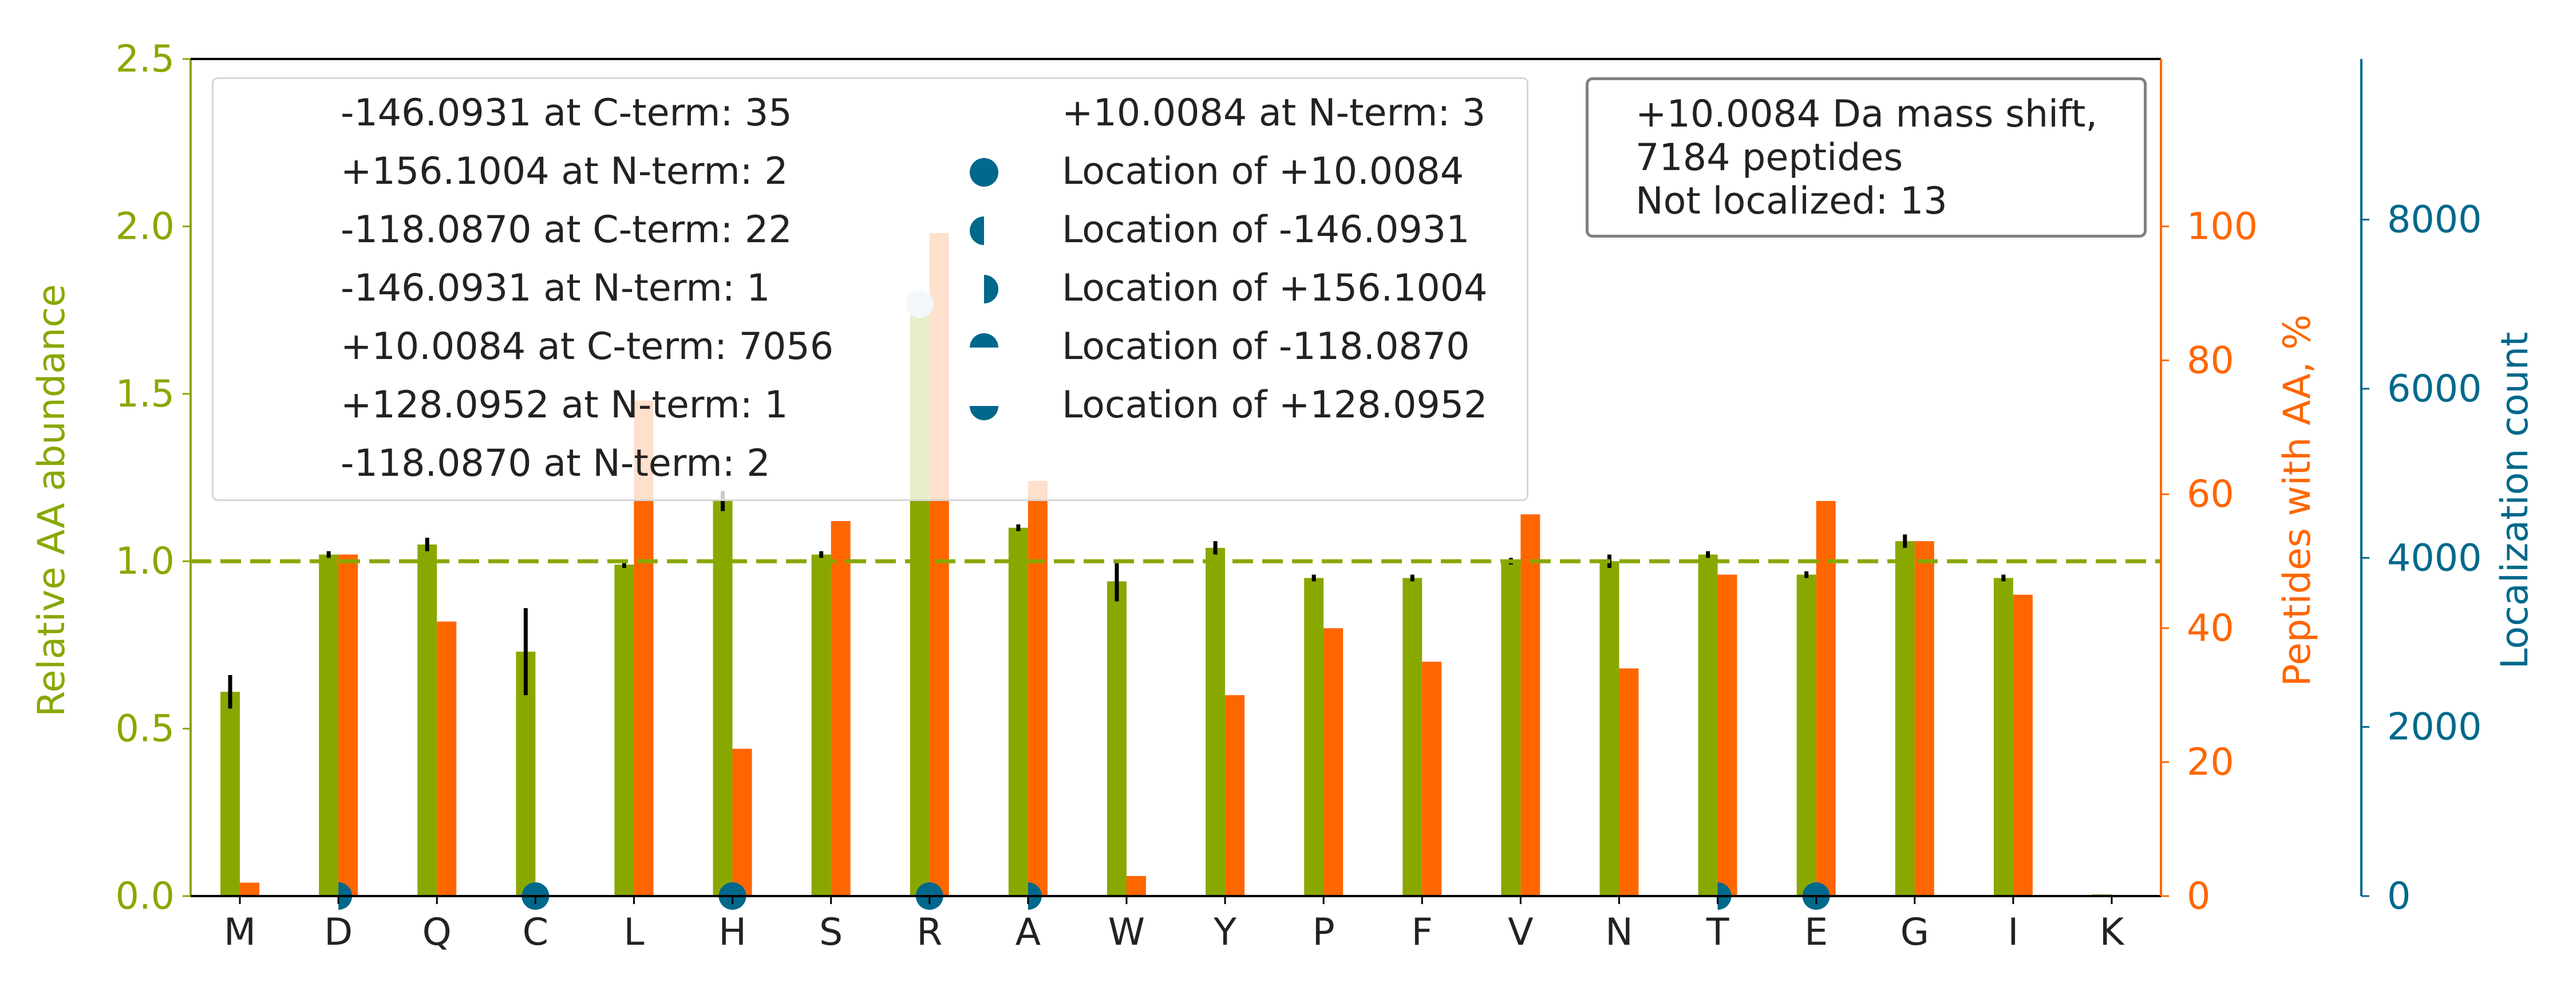 Image resolution: width=2576 pixels, height=1002 pixels. Describe the element at coordinates (2434, 220) in the screenshot. I see `y-tick-label: 8000` at that location.